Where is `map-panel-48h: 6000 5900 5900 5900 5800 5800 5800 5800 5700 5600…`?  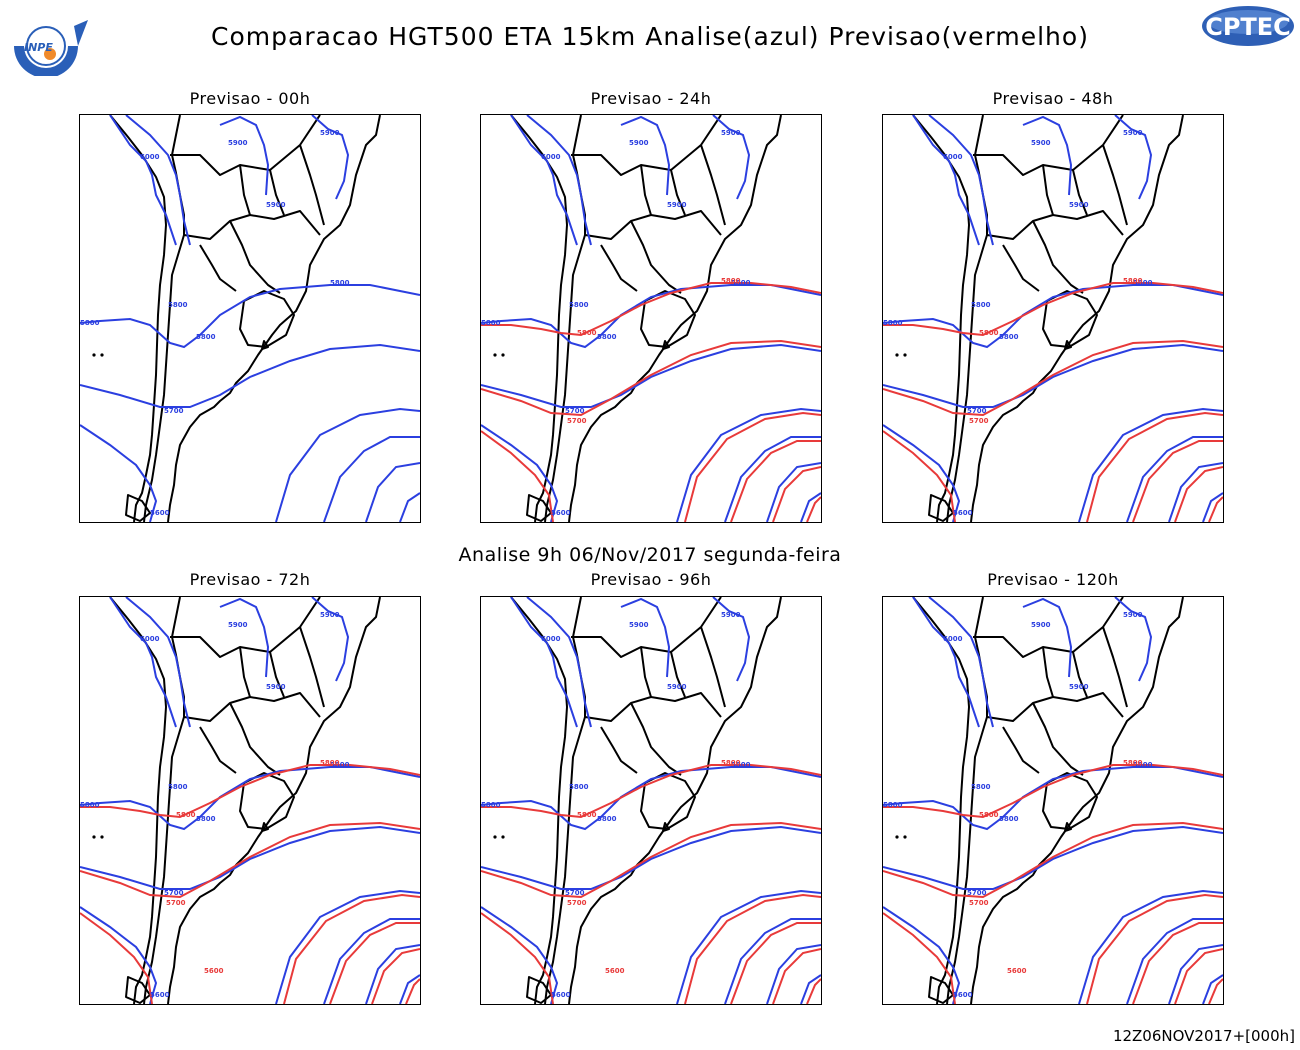 map-panel-48h: 6000 5900 5900 5900 5800 5800 5800 5800 5700 5600… is located at coordinates (1053, 318).